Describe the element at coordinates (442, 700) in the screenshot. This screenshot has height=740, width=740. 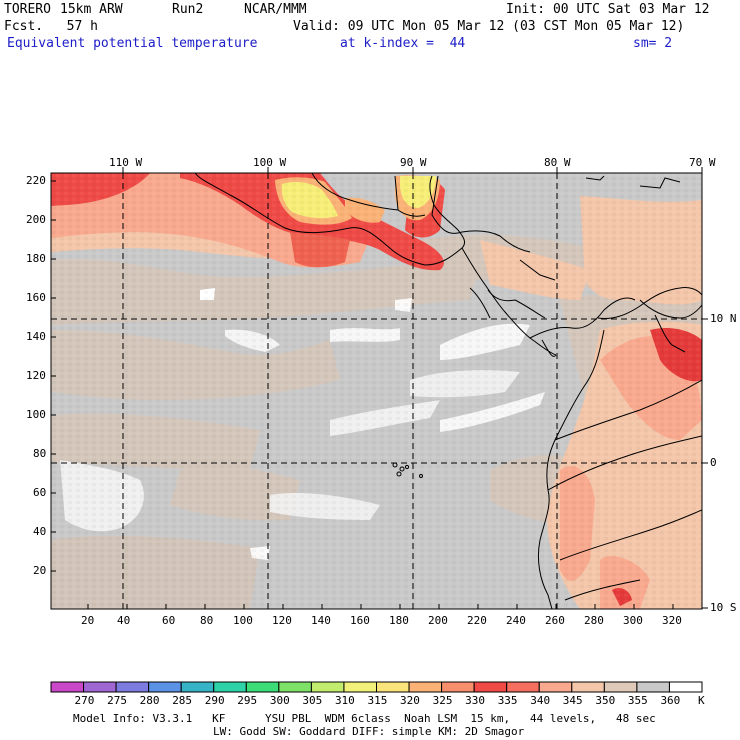
I see `colorbar-label: 325` at that location.